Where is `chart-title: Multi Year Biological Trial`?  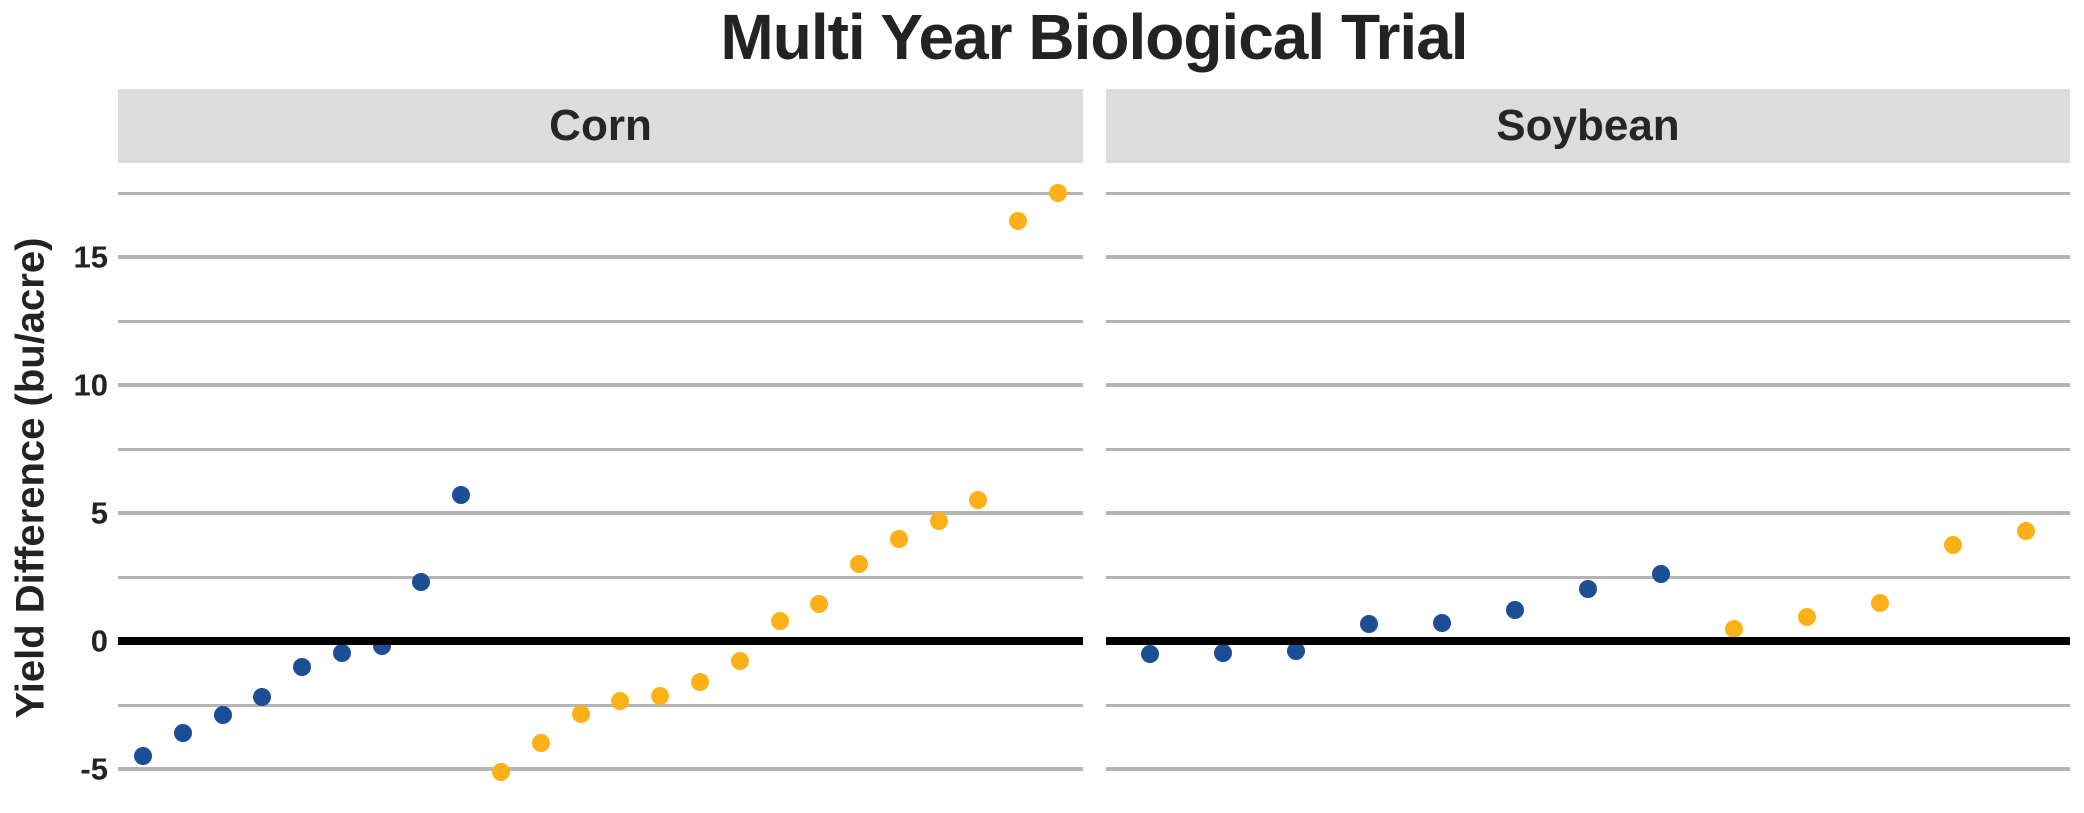 chart-title: Multi Year Biological Trial is located at coordinates (1094, 37).